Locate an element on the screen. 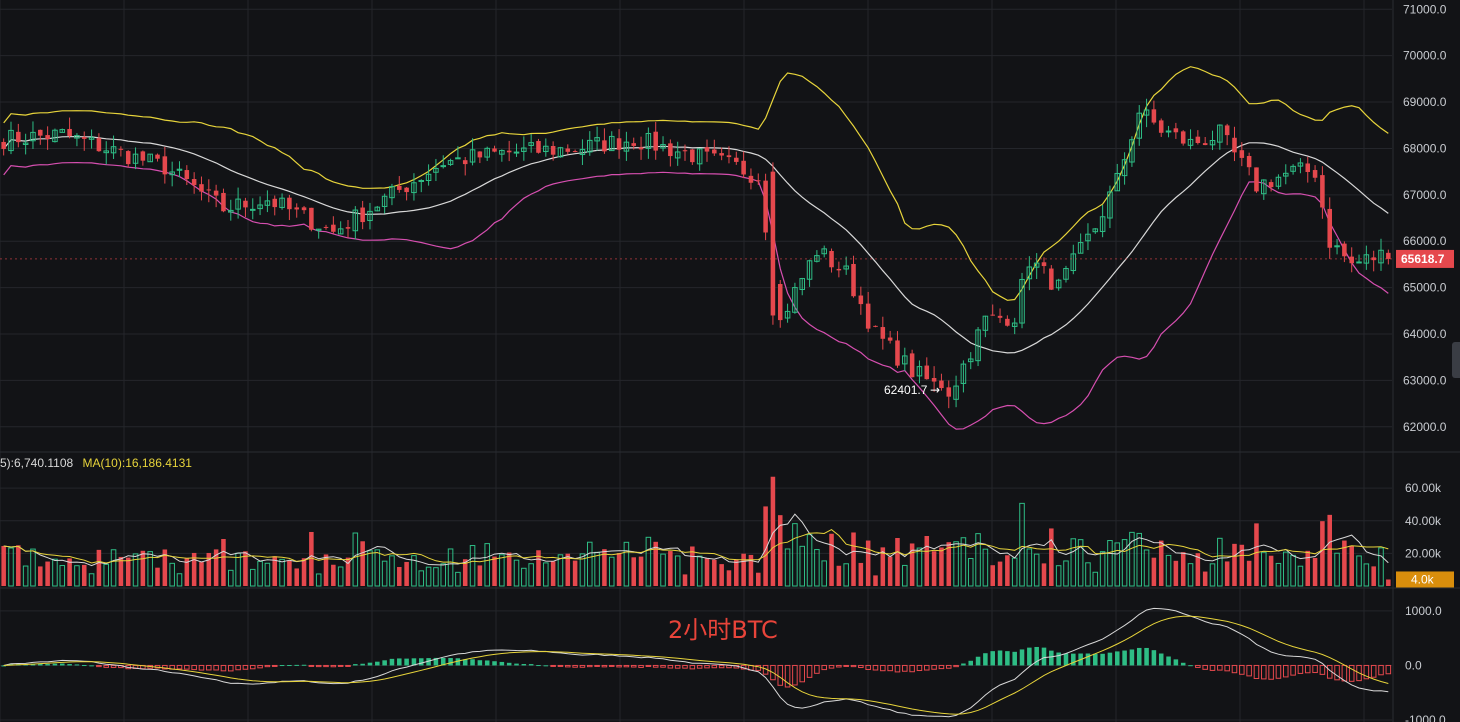  side-panel-handle is located at coordinates (1456, 360).